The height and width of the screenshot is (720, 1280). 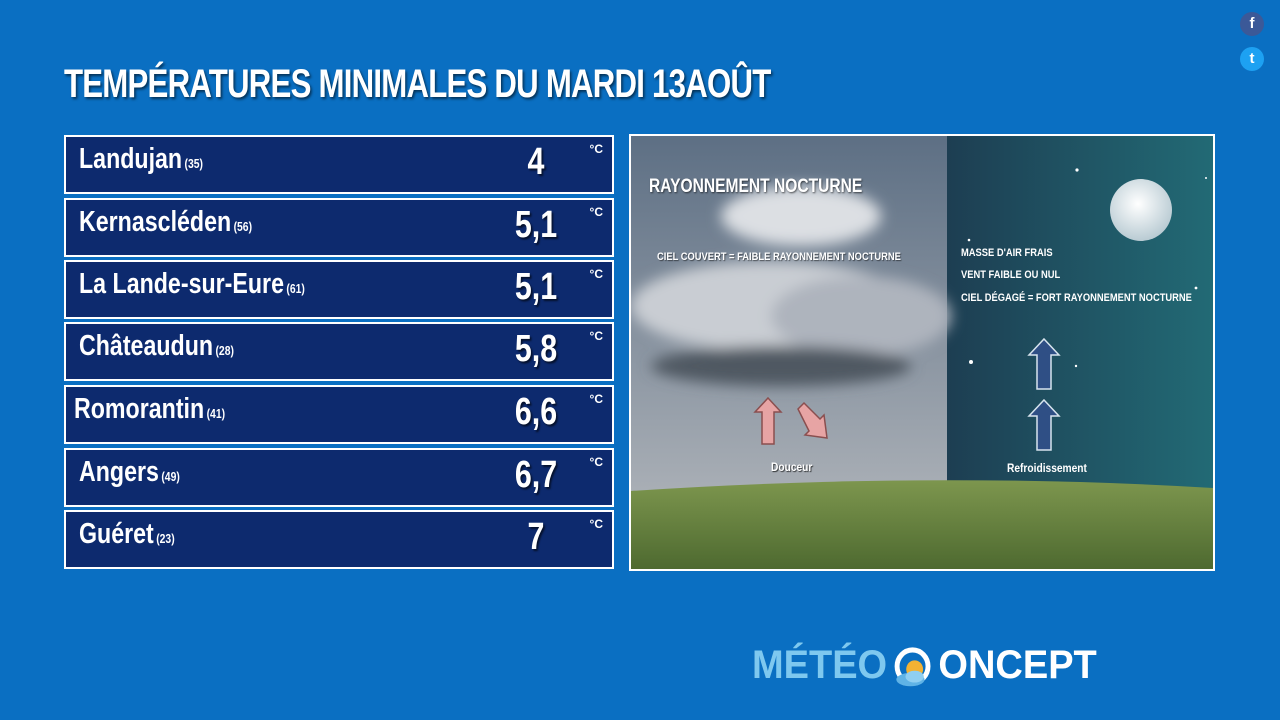 I want to click on ground, so click(x=922, y=524).